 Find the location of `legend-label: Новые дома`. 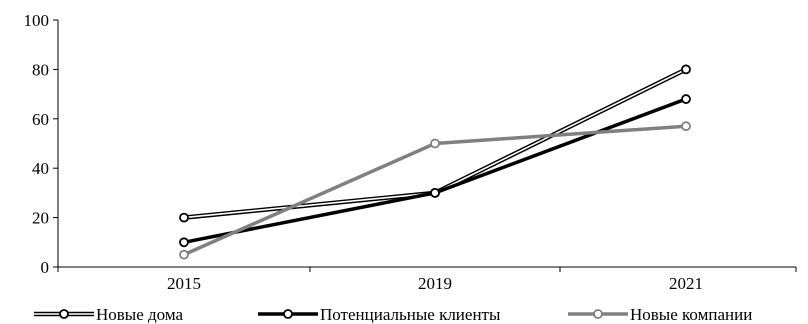

legend-label: Новые дома is located at coordinates (139, 314).